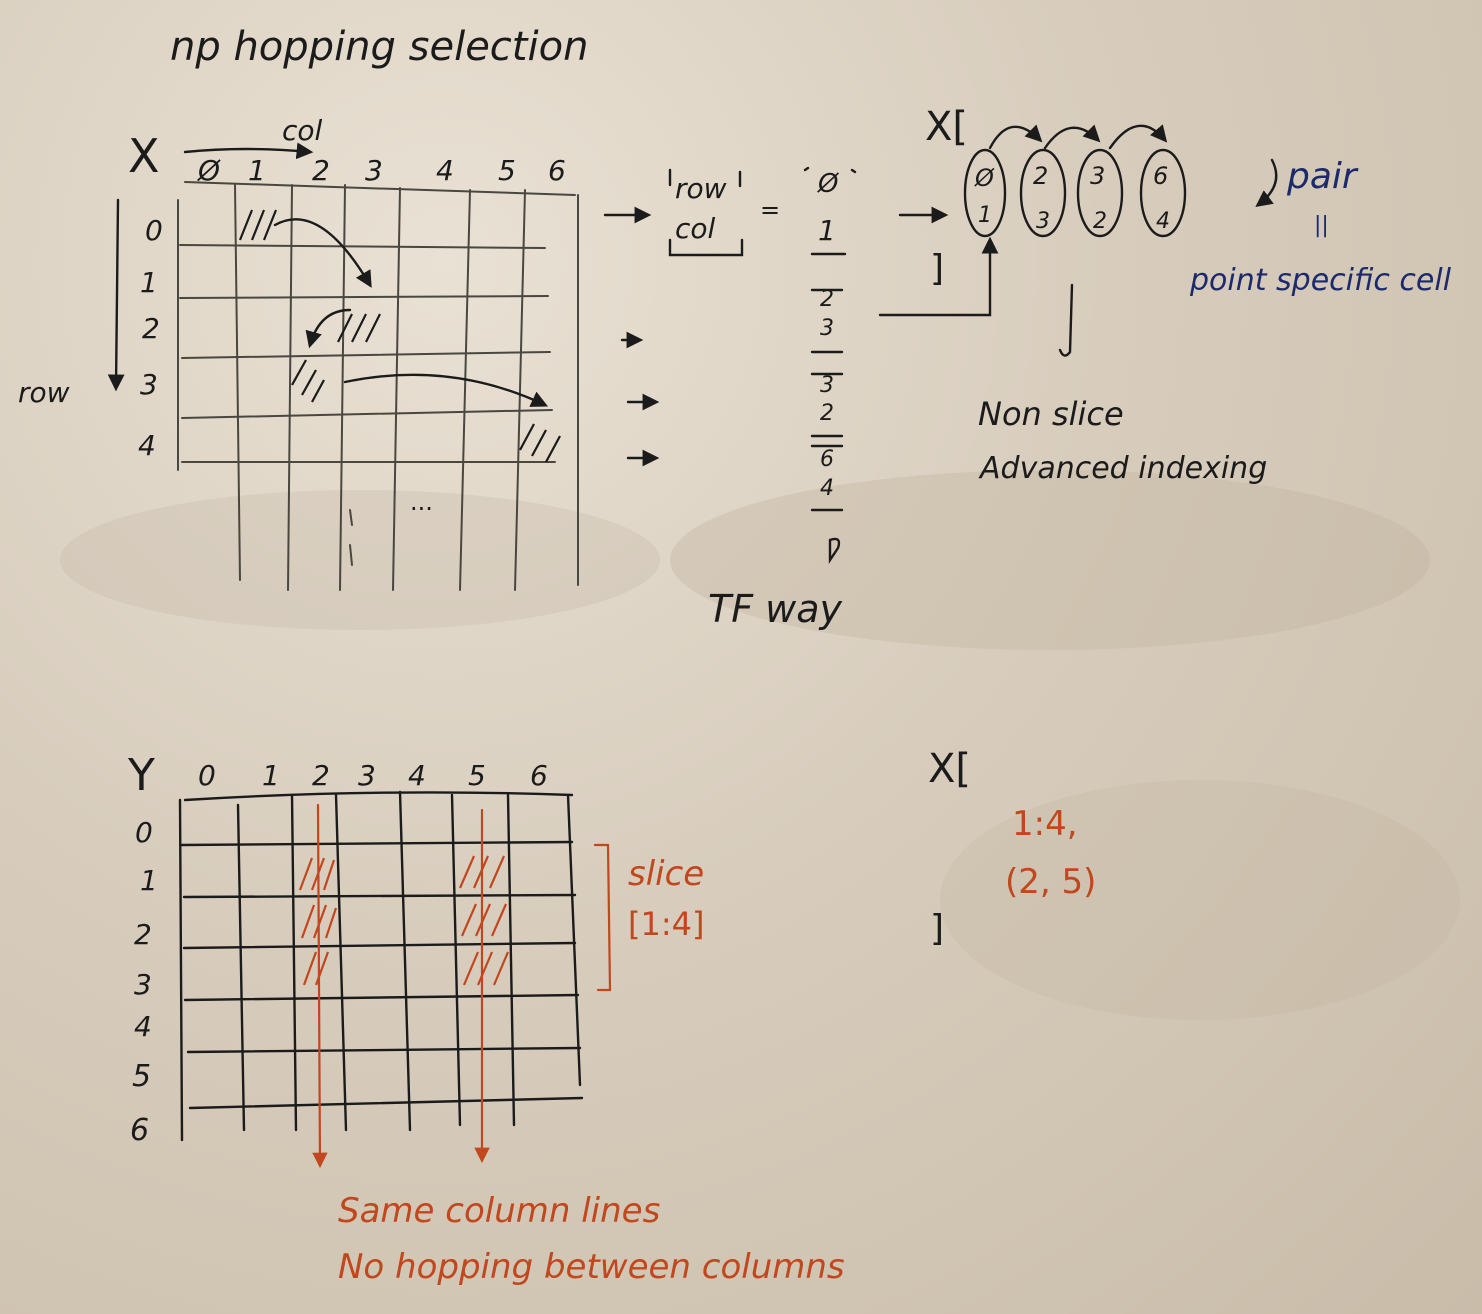 The height and width of the screenshot is (1314, 1482). Describe the element at coordinates (834, 550) in the screenshot. I see `up-arrow-icon` at that location.